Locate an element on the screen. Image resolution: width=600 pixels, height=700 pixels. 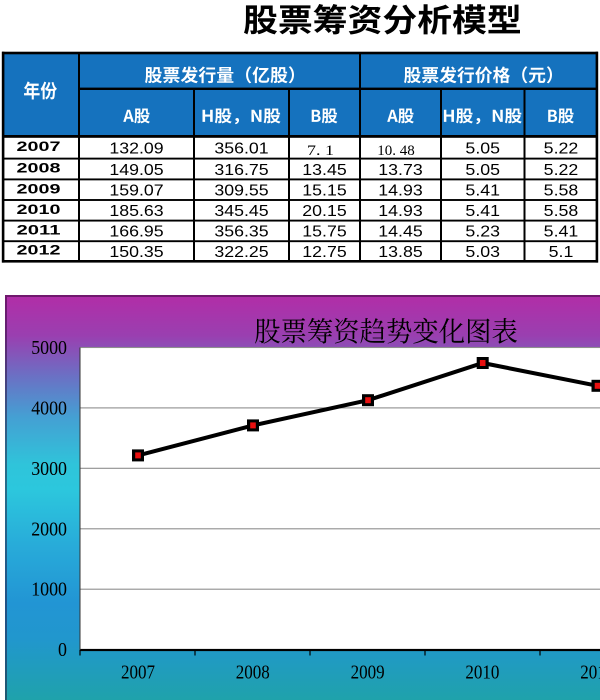
svg-text: 5000 is located at coordinates (49, 348).